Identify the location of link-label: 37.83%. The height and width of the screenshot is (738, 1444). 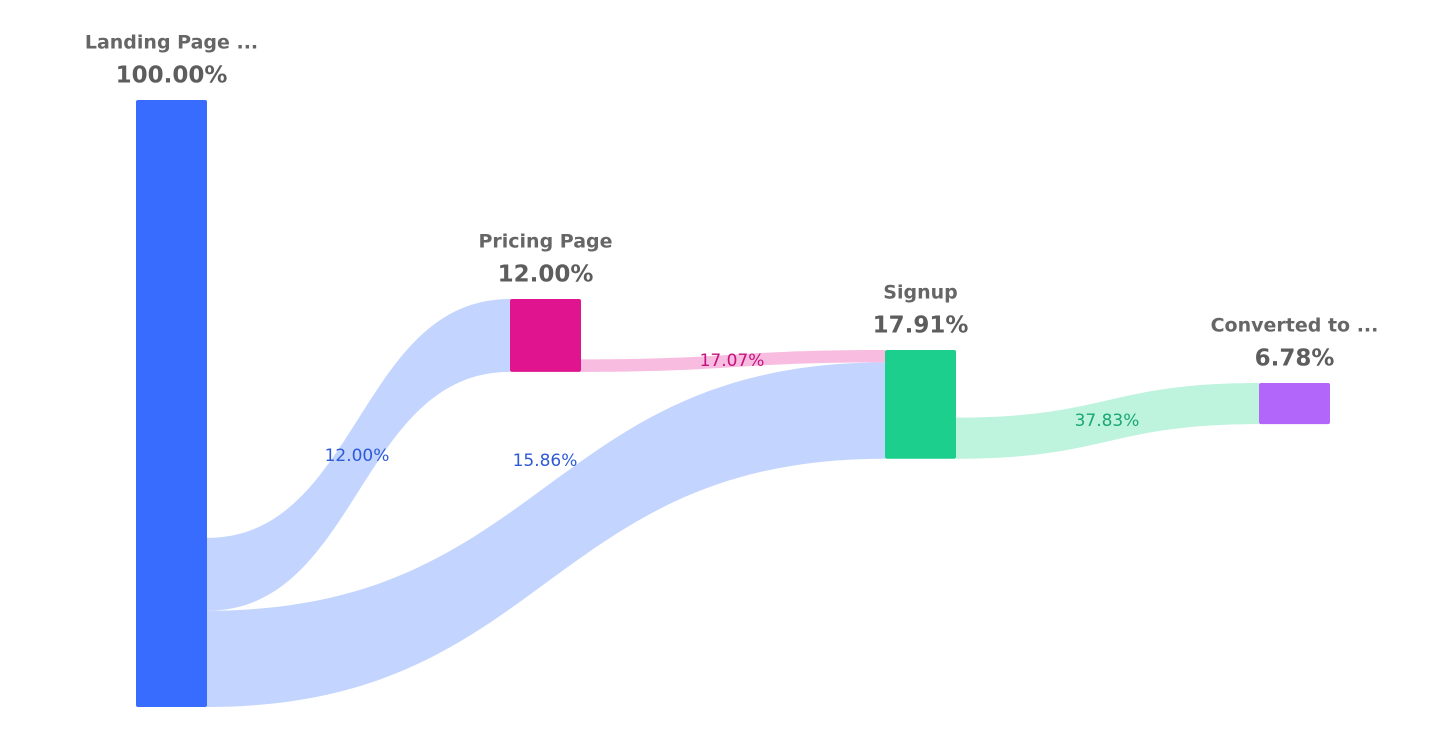
(1107, 421).